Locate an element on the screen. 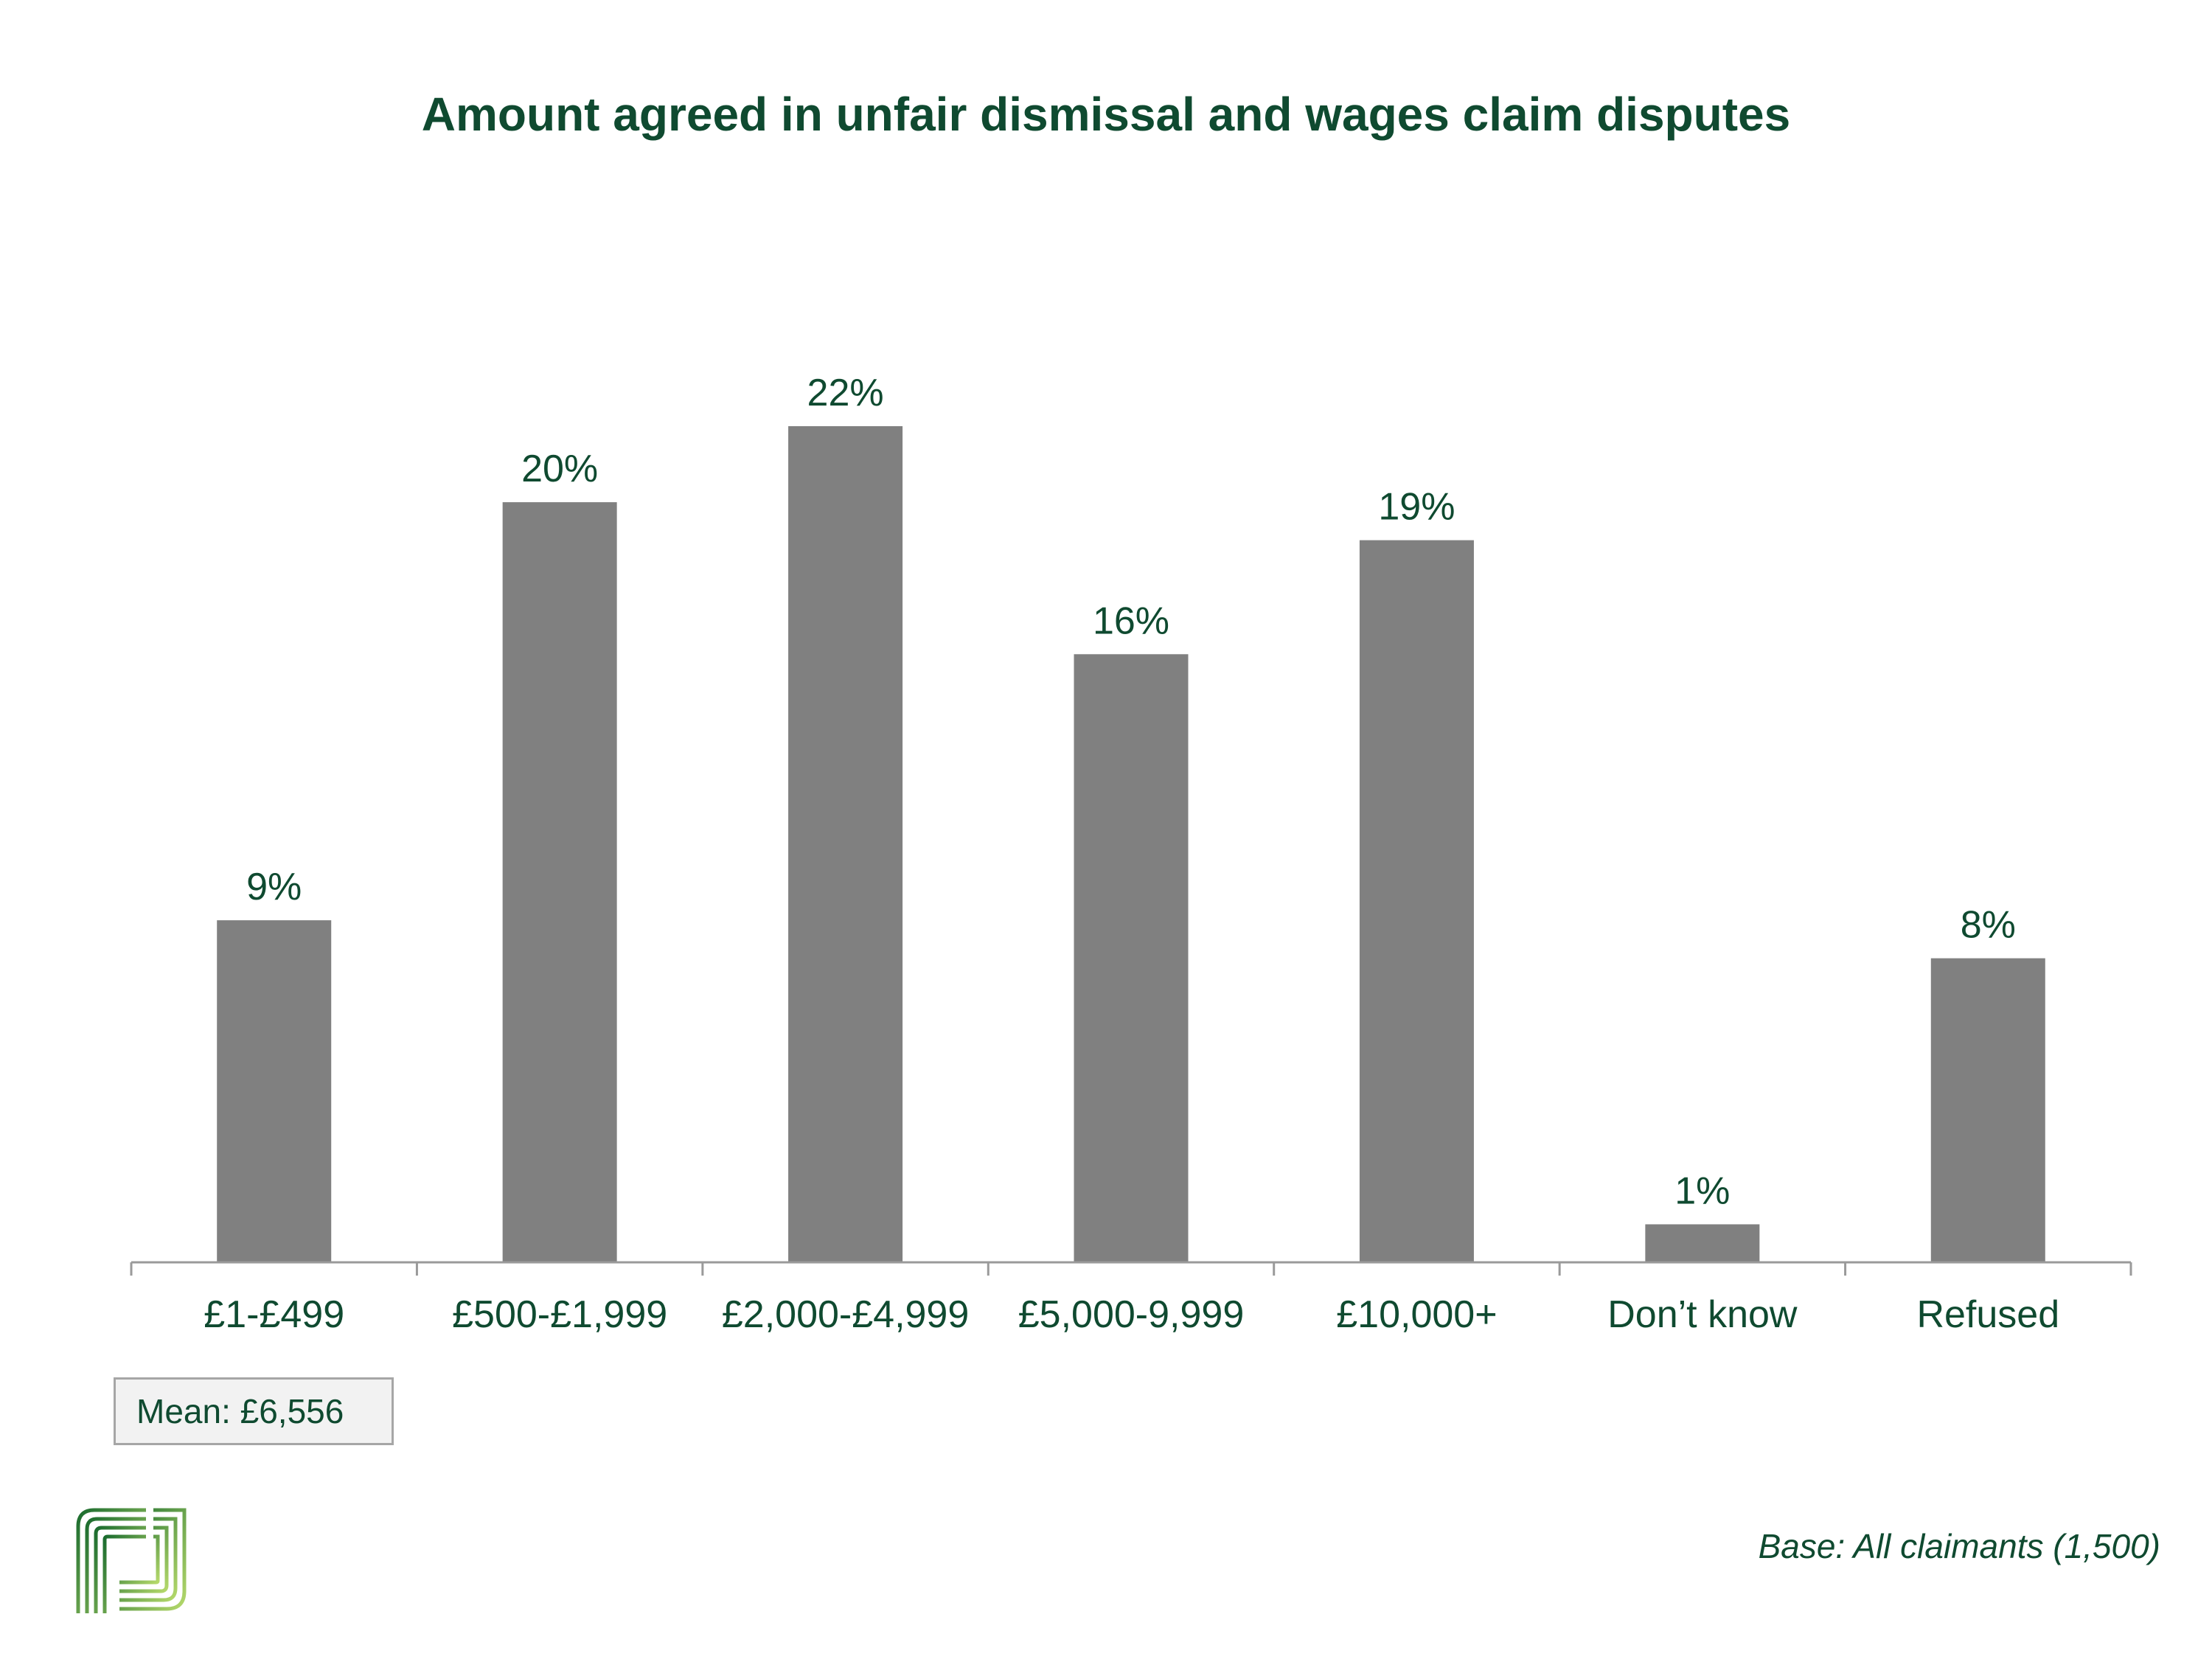 This screenshot has width=2212, height=1659. value-label: 19% is located at coordinates (1416, 507).